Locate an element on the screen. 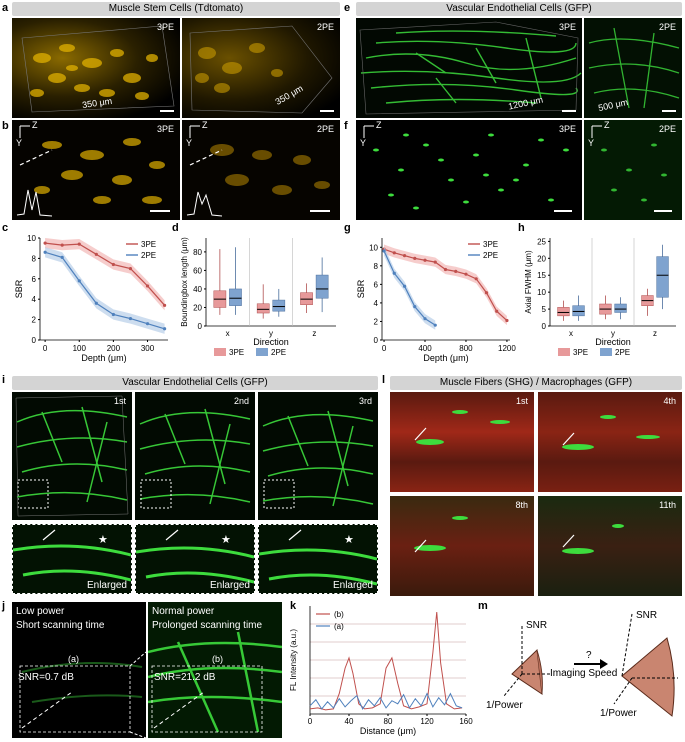 This screenshot has width=685, height=742. panel-label-j: j is located at coordinates (4, 606).